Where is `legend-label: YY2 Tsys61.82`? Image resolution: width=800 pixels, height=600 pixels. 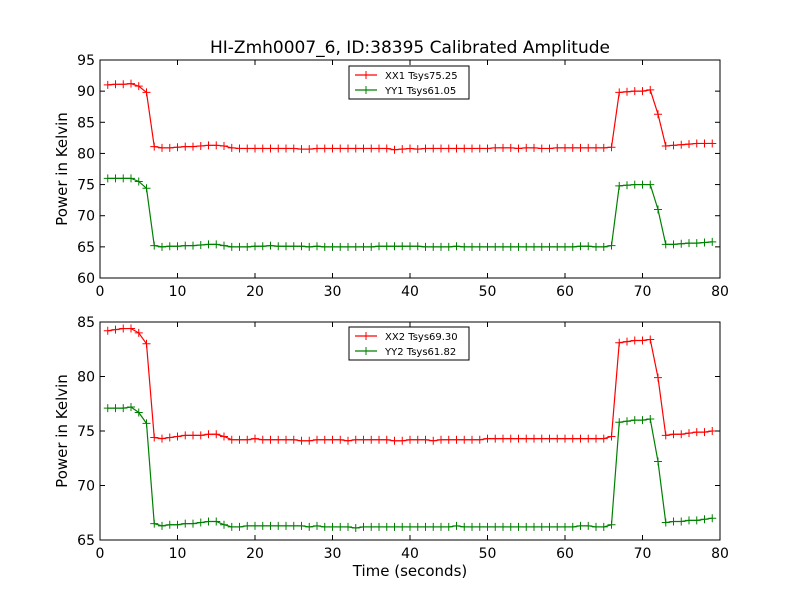
legend-label: YY2 Tsys61.82 is located at coordinates (420, 352).